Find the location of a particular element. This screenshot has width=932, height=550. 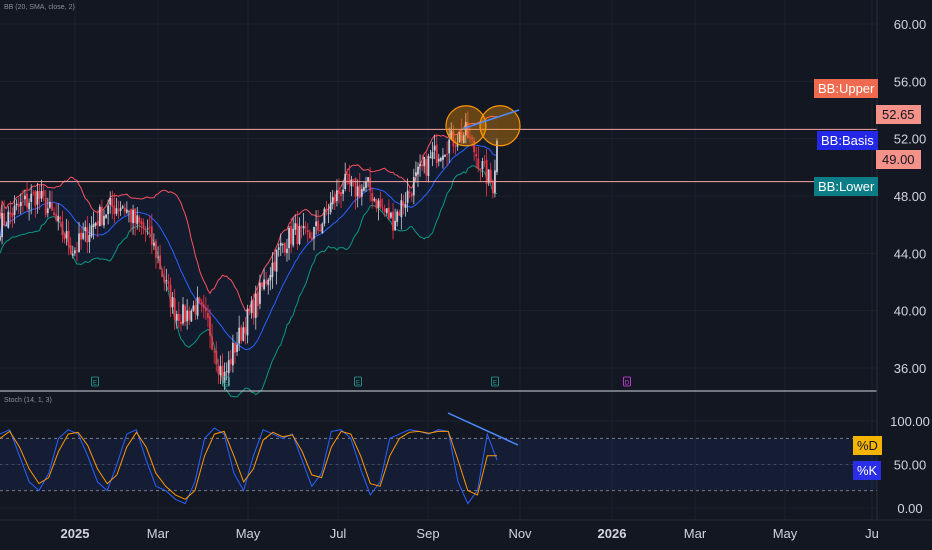

time-axis: 2025 Mar May Jul Sep Nov 2026 Mar May Ju is located at coordinates (470, 533).